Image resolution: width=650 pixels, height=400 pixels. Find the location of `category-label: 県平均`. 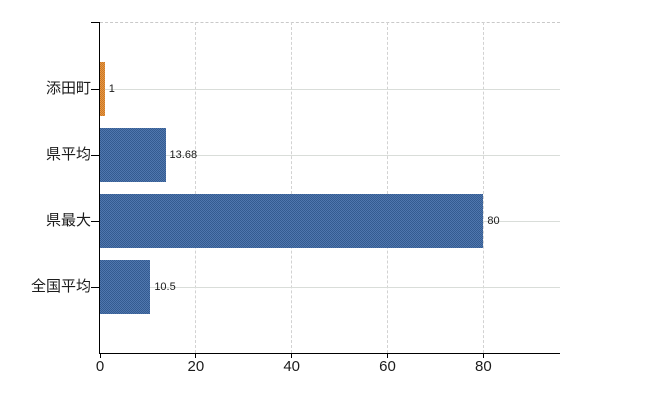

category-label: 県平均 is located at coordinates (68, 154).